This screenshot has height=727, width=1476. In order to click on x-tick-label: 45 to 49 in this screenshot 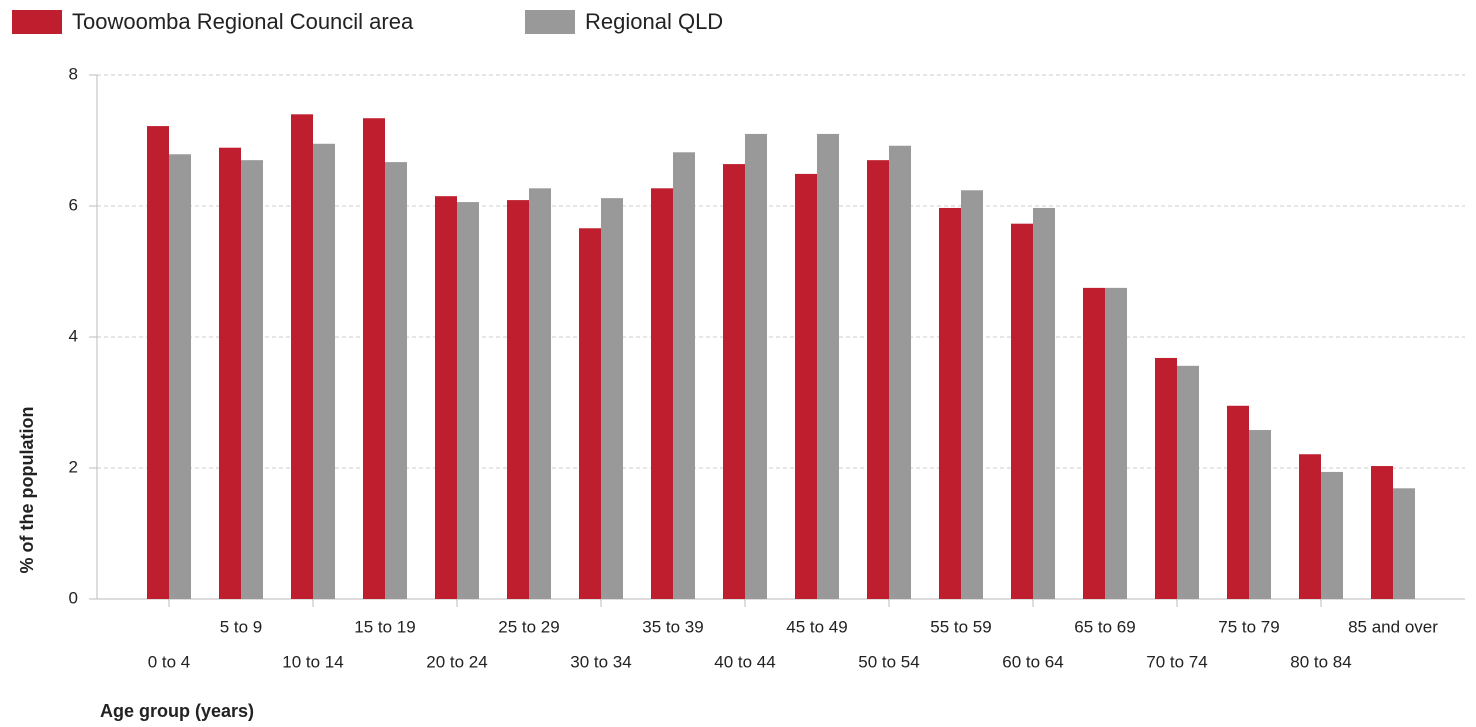, I will do `click(816, 626)`.